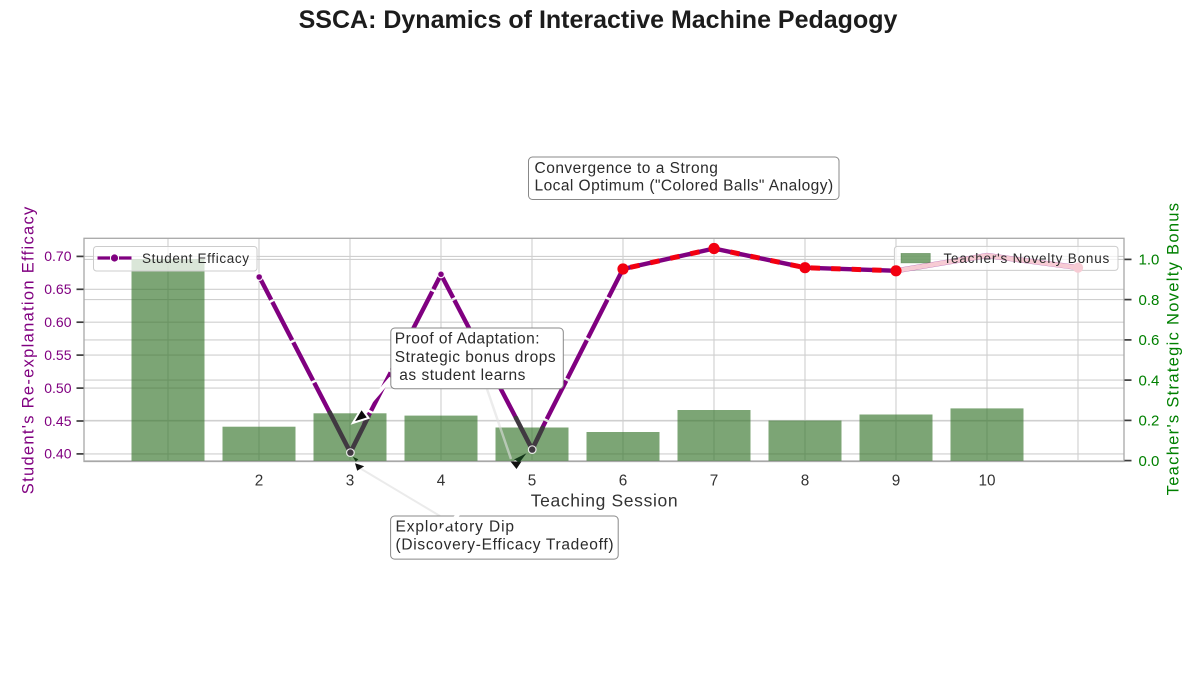 Image resolution: width=1200 pixels, height=700 pixels. What do you see at coordinates (57, 388) in the screenshot?
I see `svg-text: 0.50` at bounding box center [57, 388].